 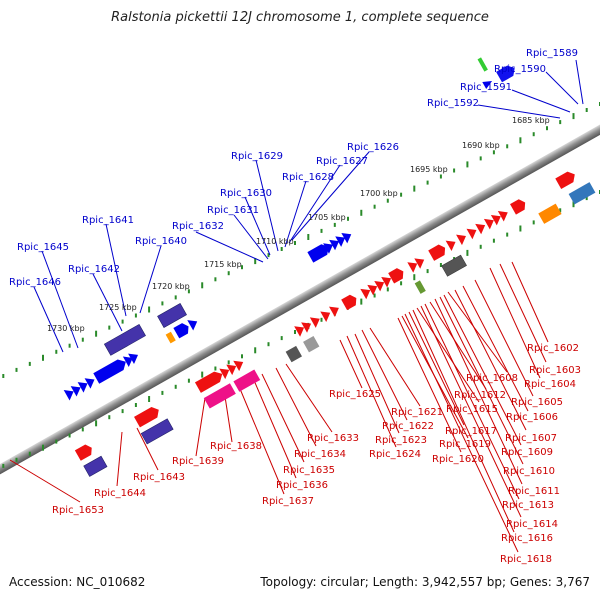 I want to click on kbp-label: 1720 kbp, so click(x=171, y=286).